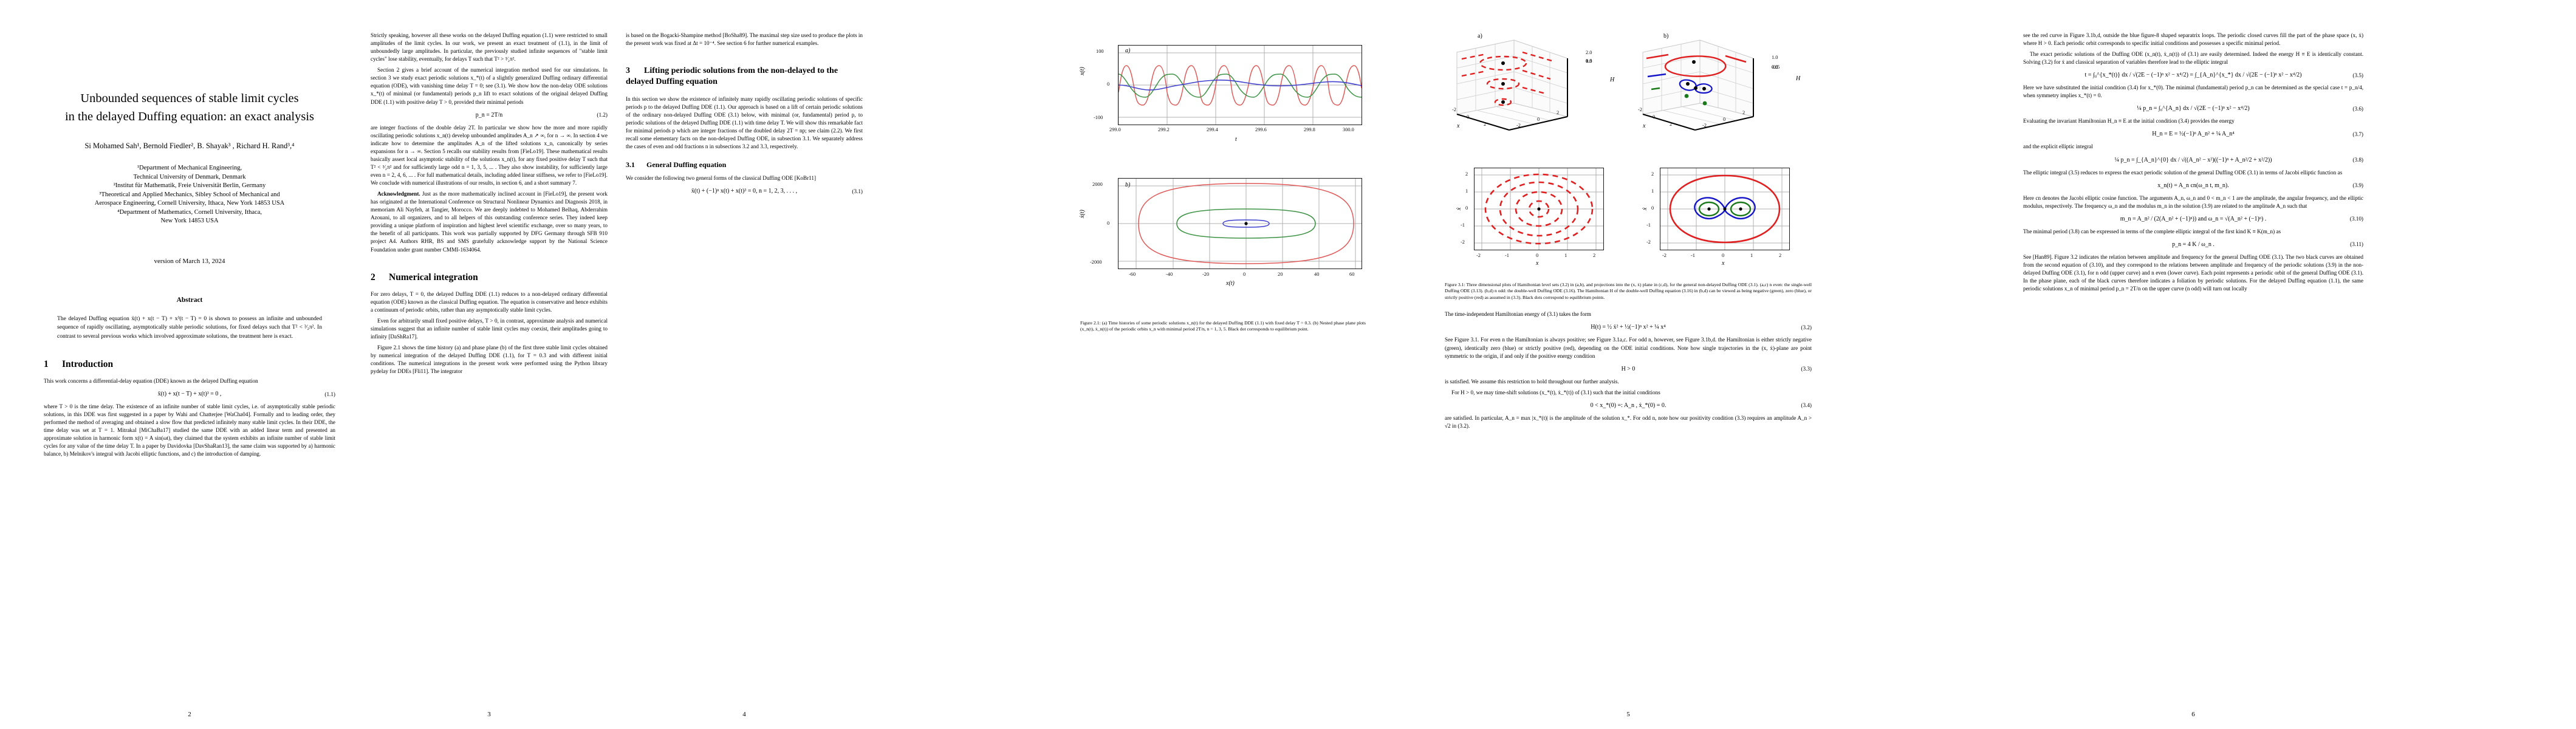  Describe the element at coordinates (1539, 209) in the screenshot. I see `fig31c-svg` at that location.